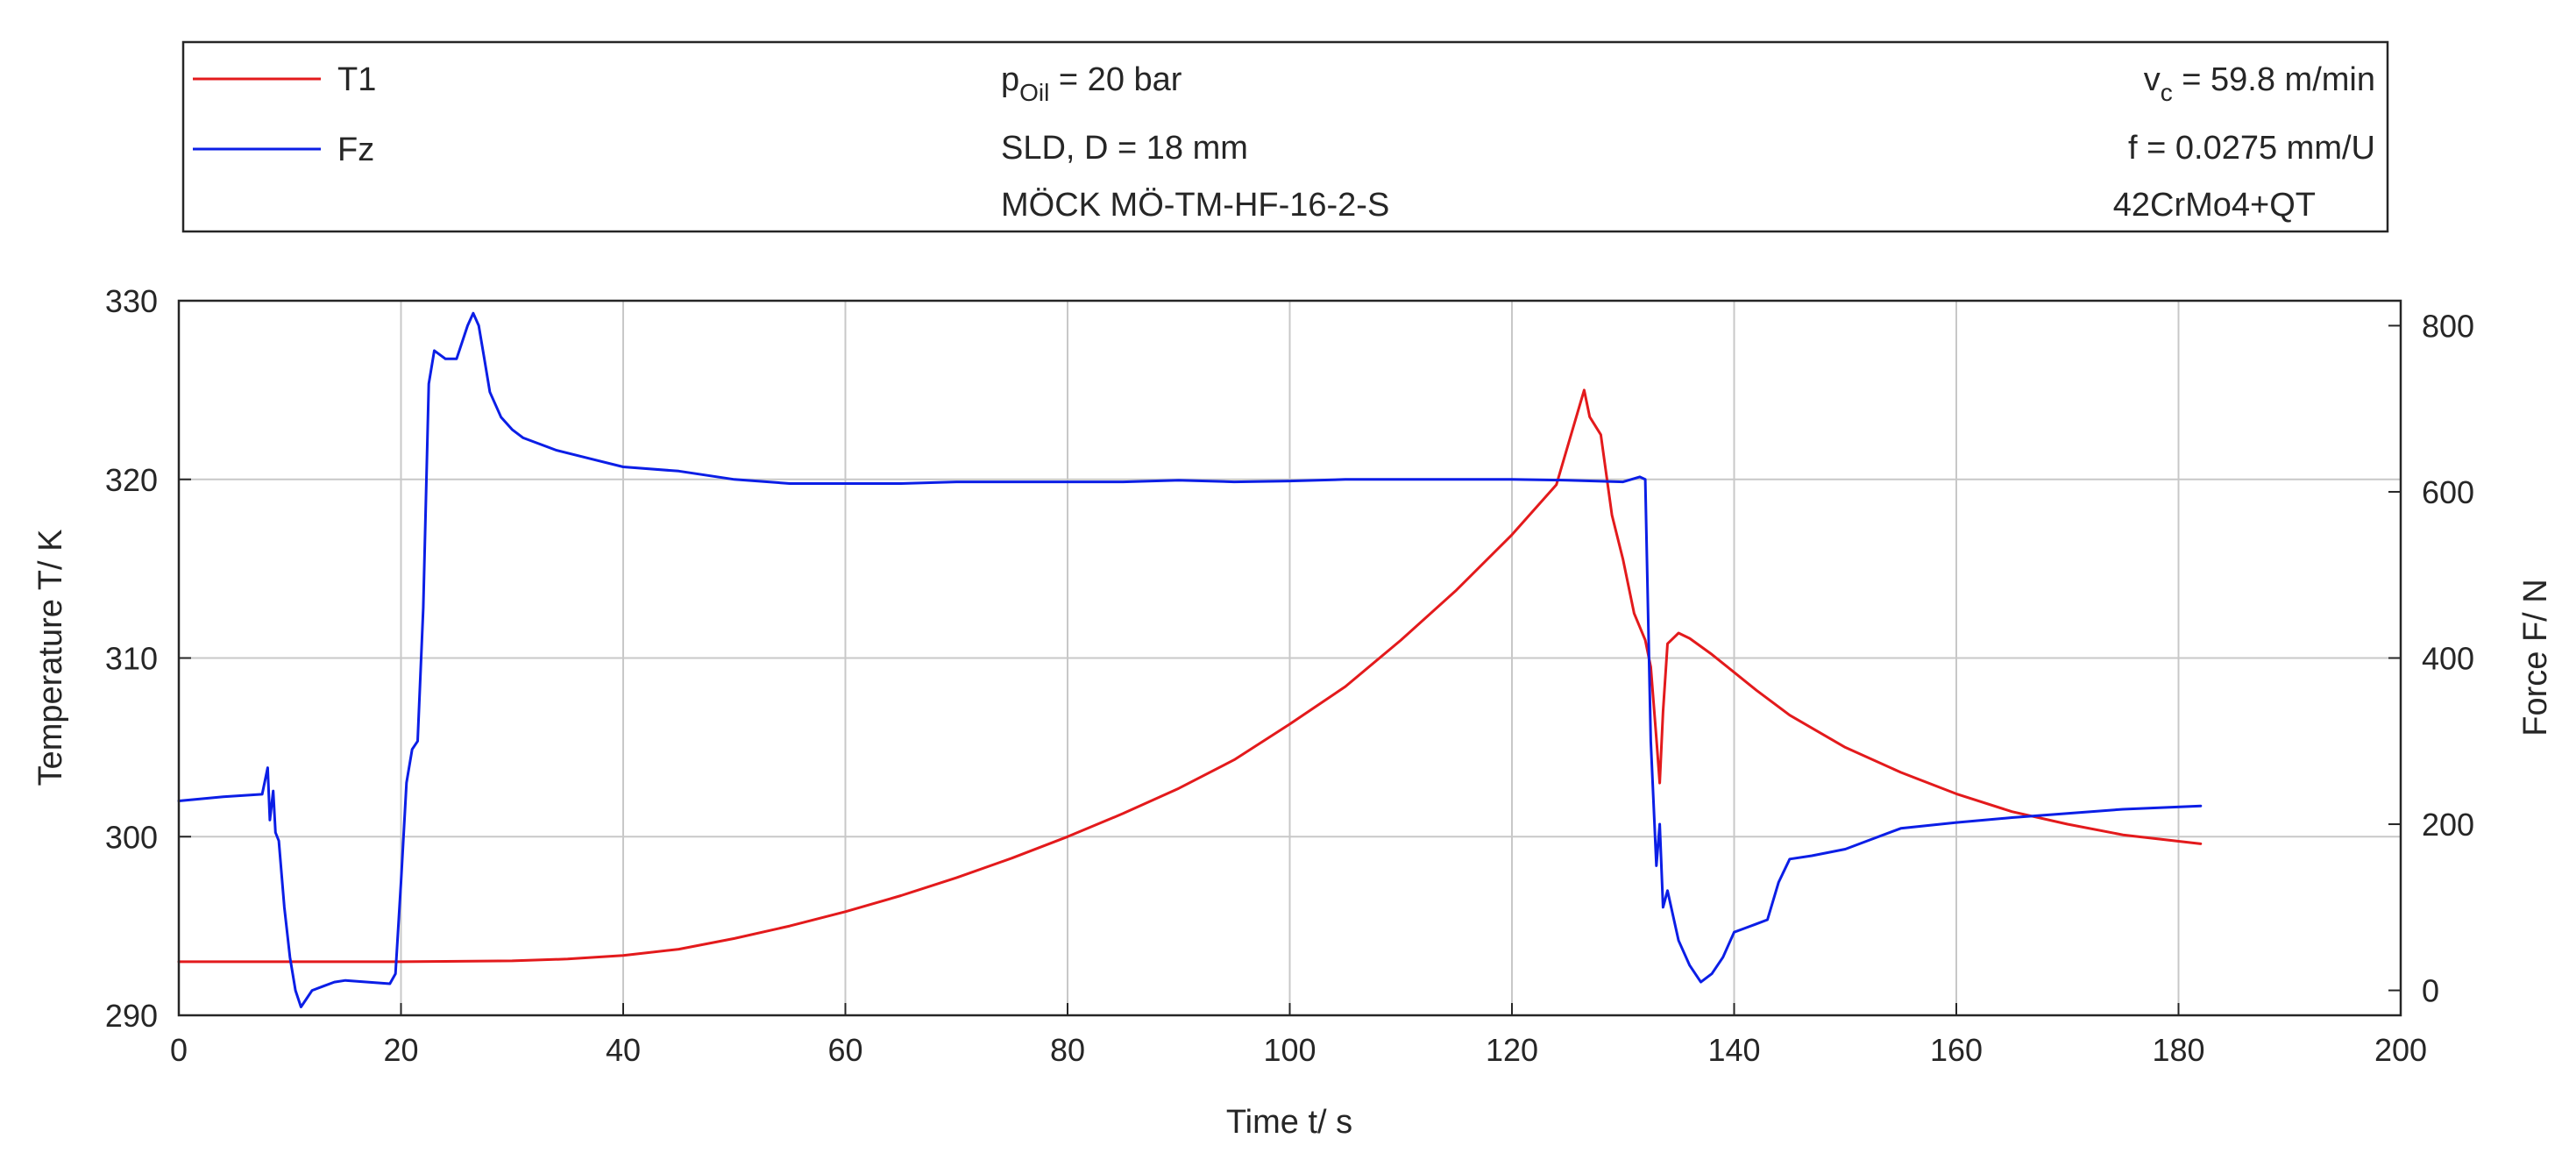 Image resolution: width=2576 pixels, height=1174 pixels. What do you see at coordinates (844, 1050) in the screenshot?
I see `x-tick-label: 60` at bounding box center [844, 1050].